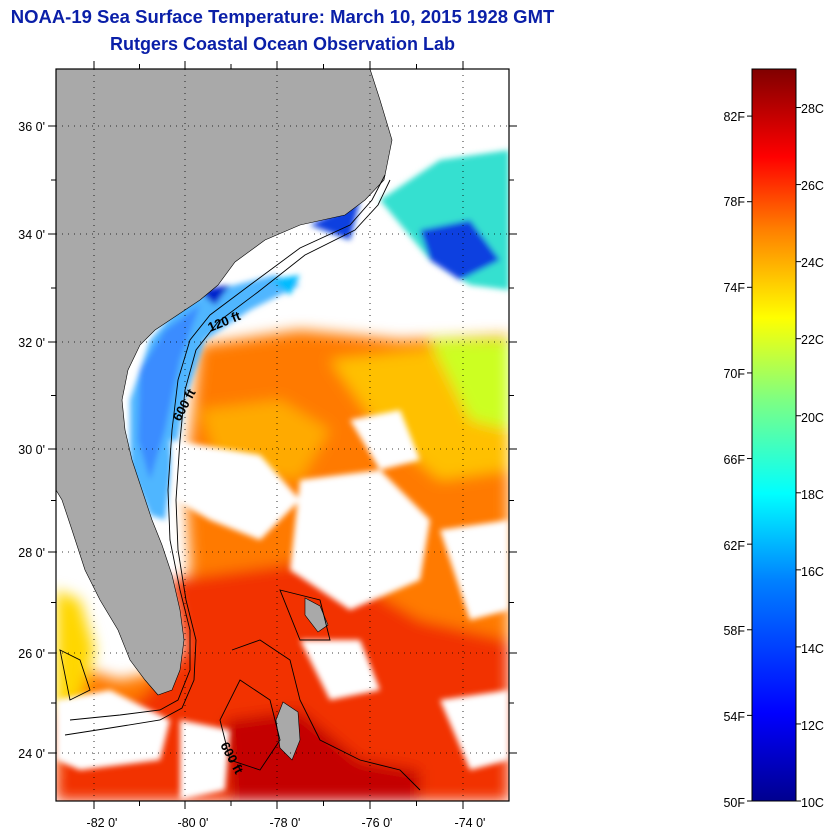 The height and width of the screenshot is (832, 833). I want to click on lat-tick-label: 30 0', so click(31, 450).